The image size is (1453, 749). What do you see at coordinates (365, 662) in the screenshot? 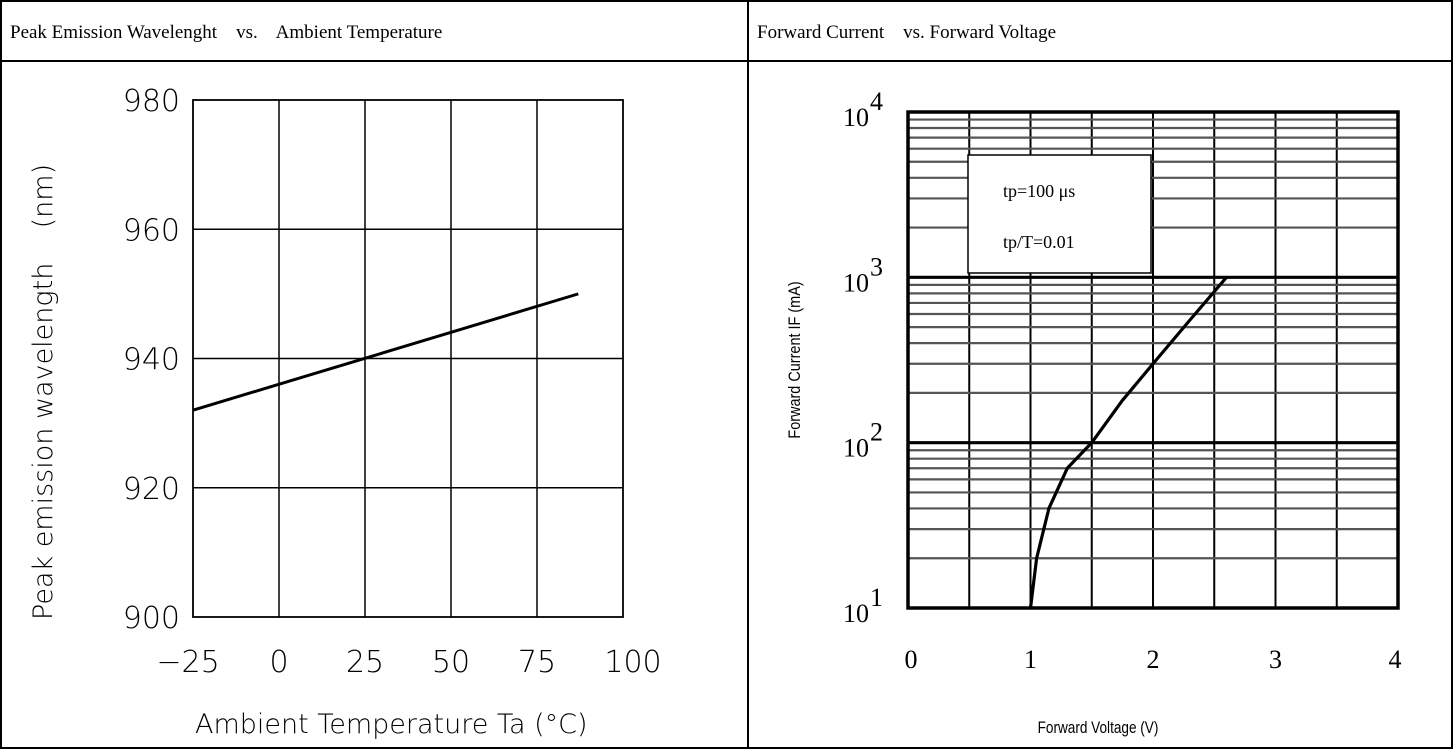
I see `left-x-tick-label: 25` at bounding box center [365, 662].